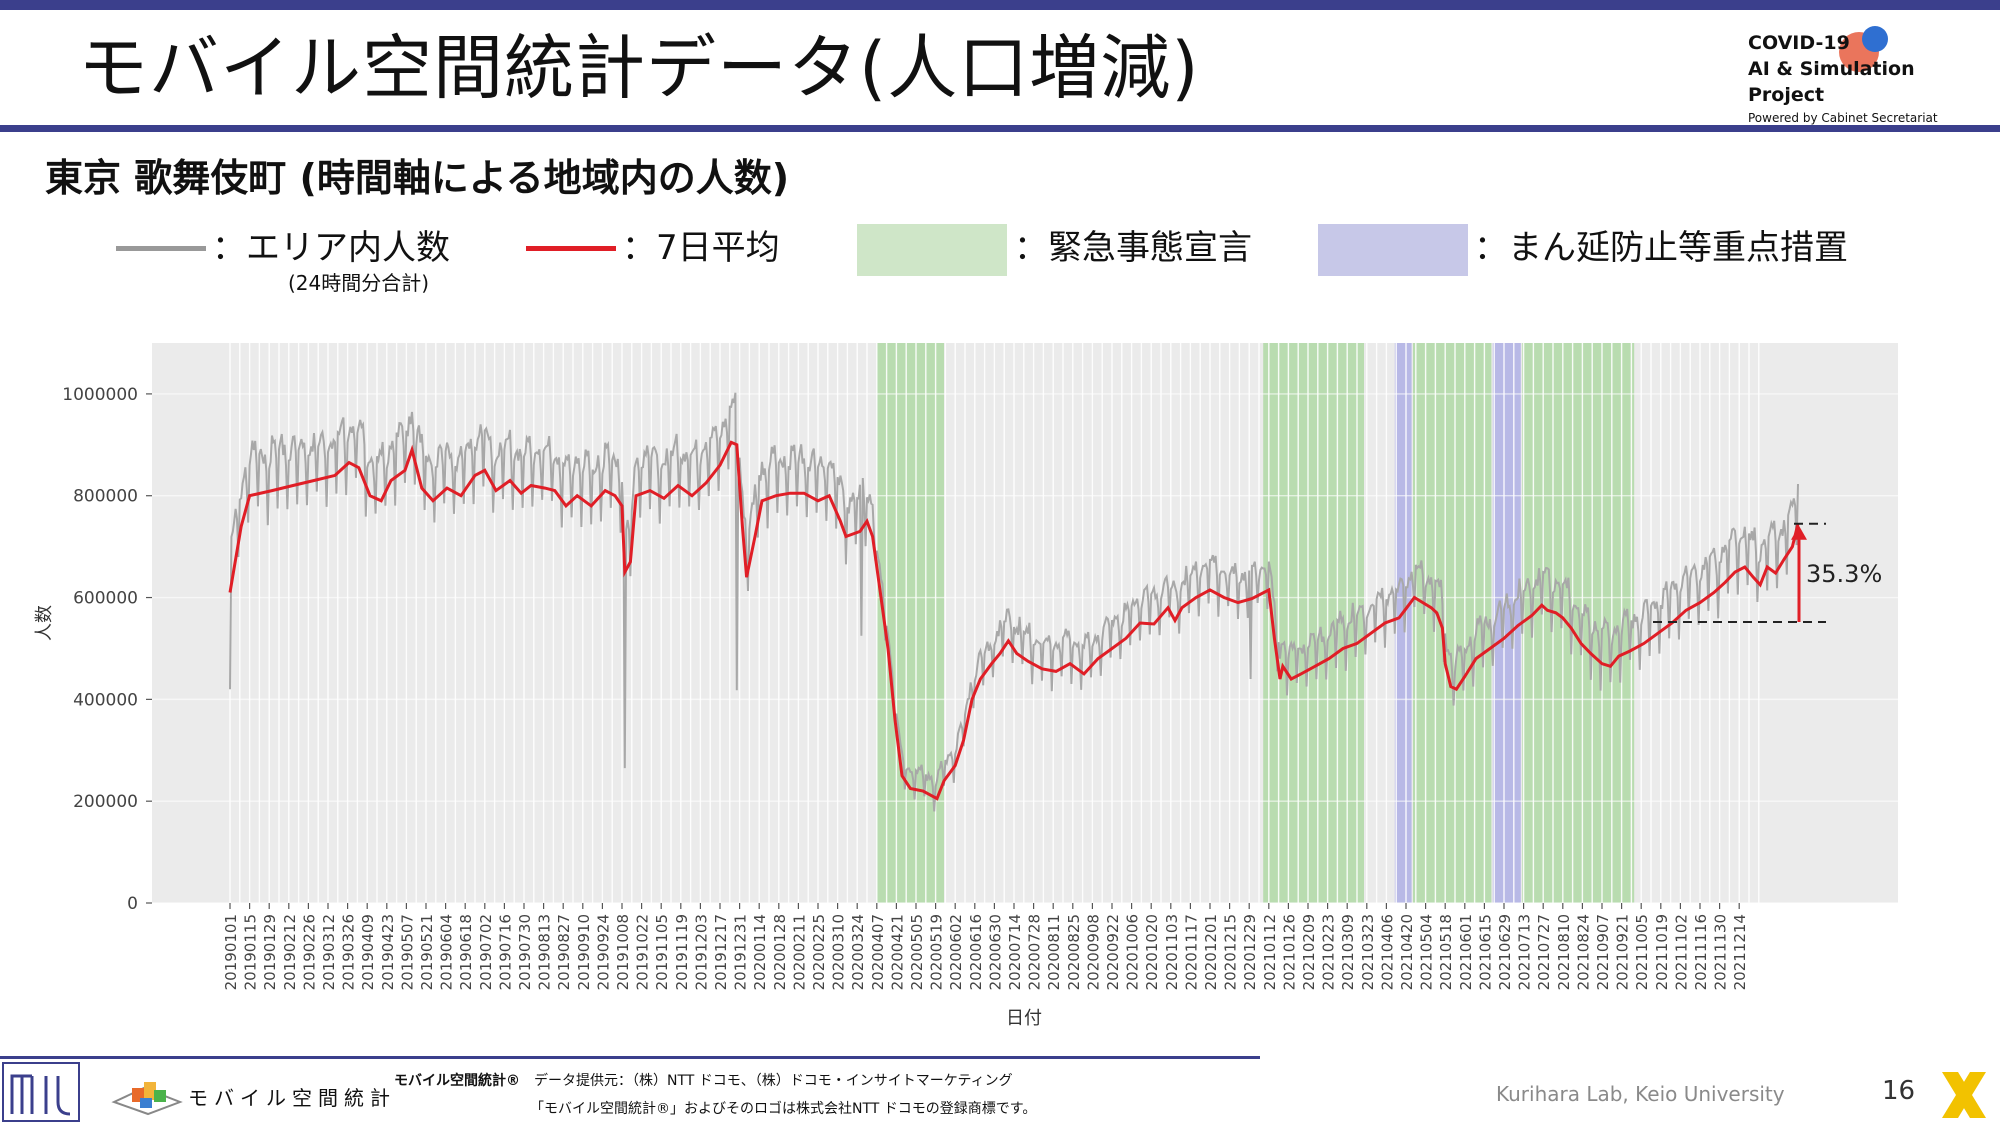 This screenshot has height=1125, width=2000. I want to click on x-tick-label: 20201215, so click(1231, 952).